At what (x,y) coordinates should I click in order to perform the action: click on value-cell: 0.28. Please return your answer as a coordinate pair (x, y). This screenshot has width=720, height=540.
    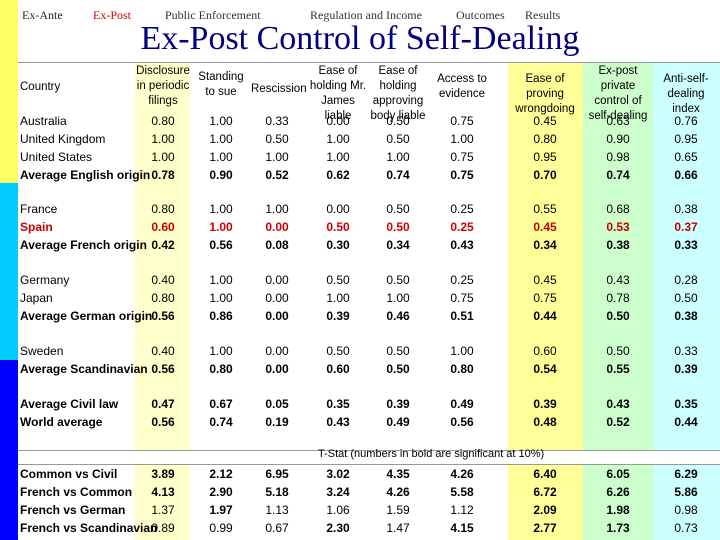
    Looking at the image, I should click on (686, 280).